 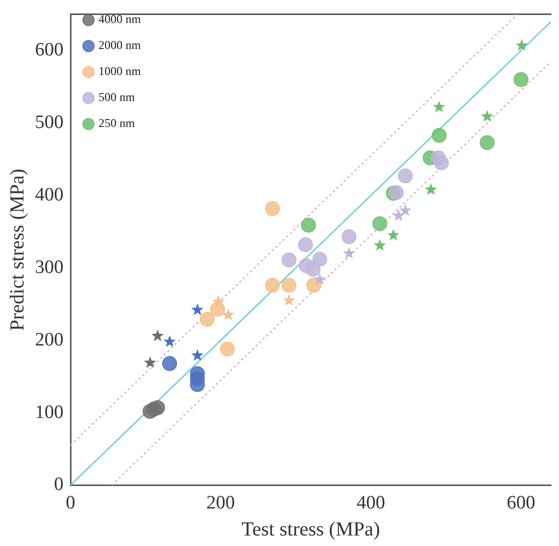 What do you see at coordinates (120, 45) in the screenshot?
I see `legend-label: 2000 nm` at bounding box center [120, 45].